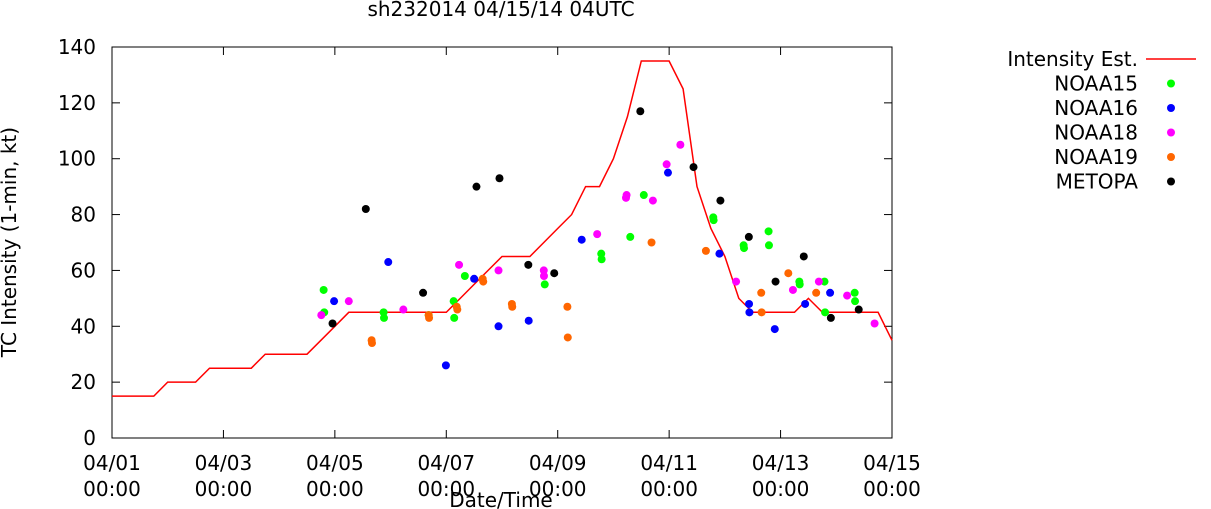 The image size is (1211, 509). I want to click on legend-swatch-noaa15, so click(1171, 83).